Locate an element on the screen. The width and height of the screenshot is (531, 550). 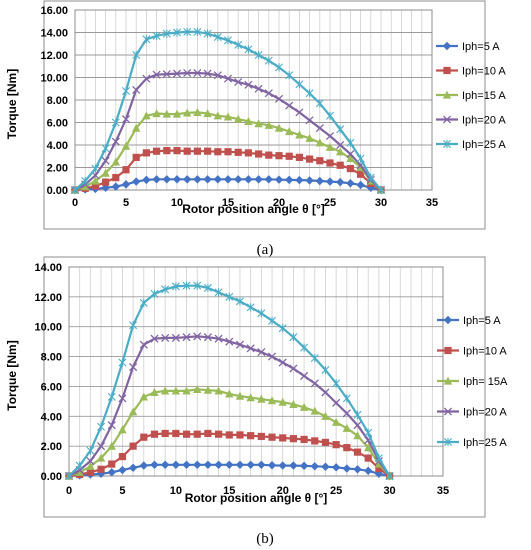
caption-a: (a) is located at coordinates (265, 250).